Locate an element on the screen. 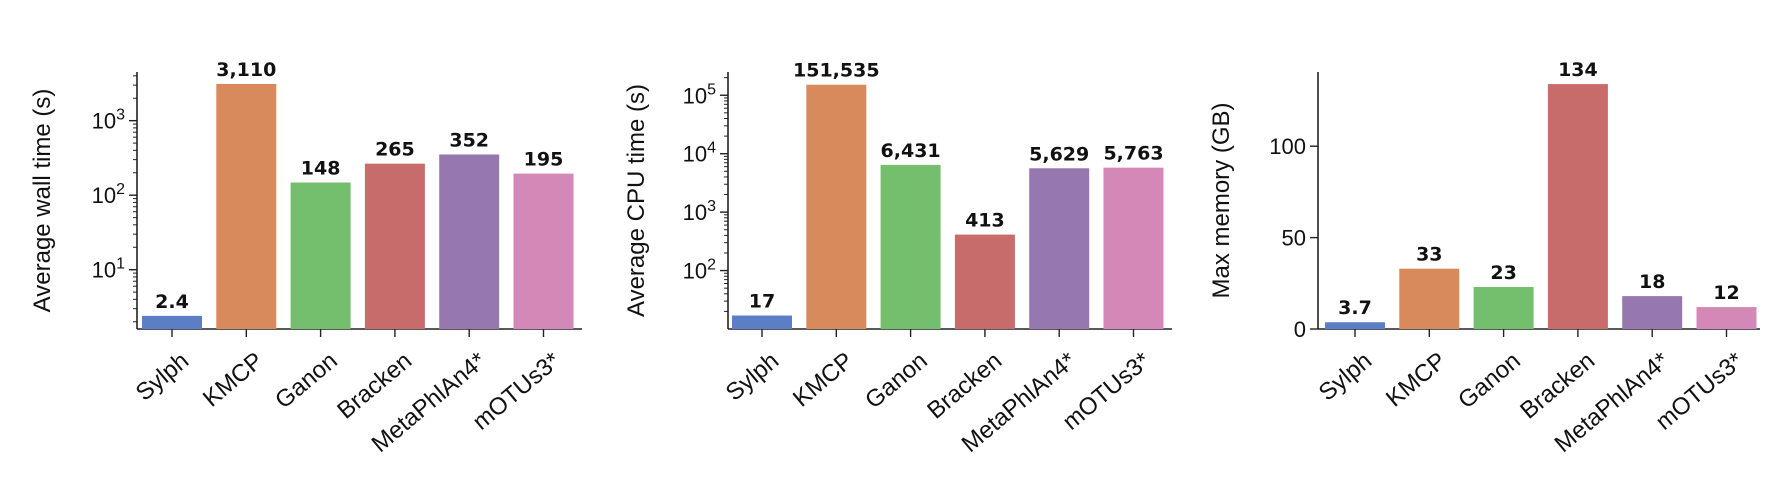 This screenshot has width=1776, height=486. data-label: 3.7 is located at coordinates (1355, 308).